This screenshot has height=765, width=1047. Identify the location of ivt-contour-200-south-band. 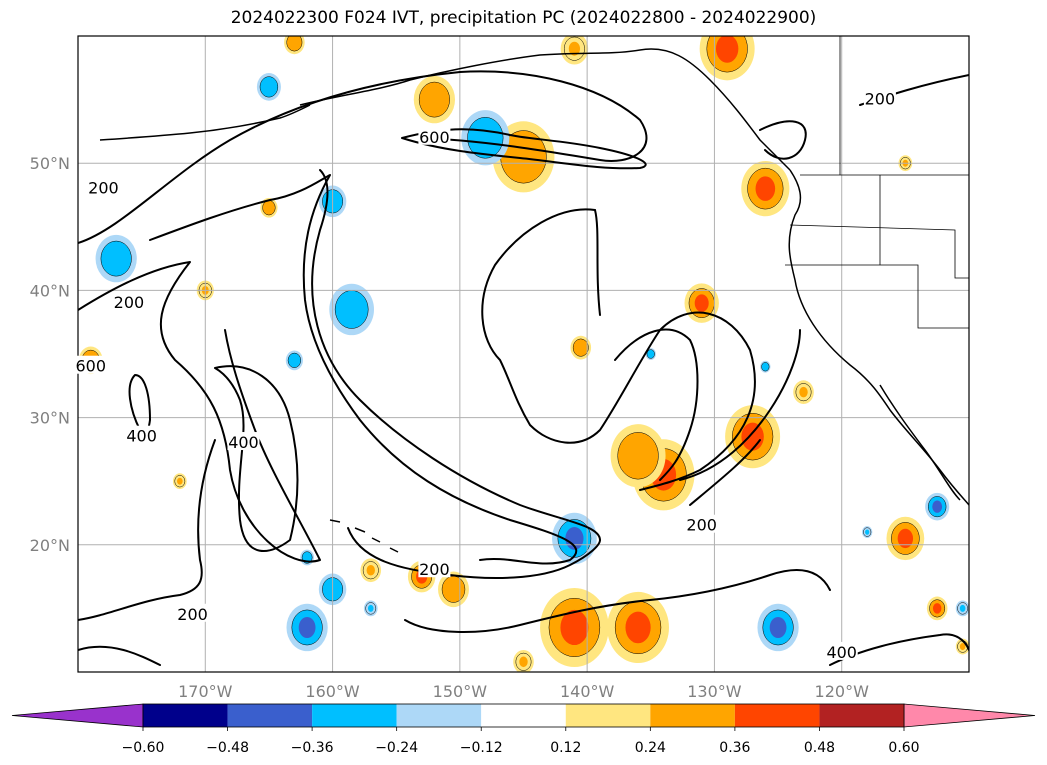
(474, 553).